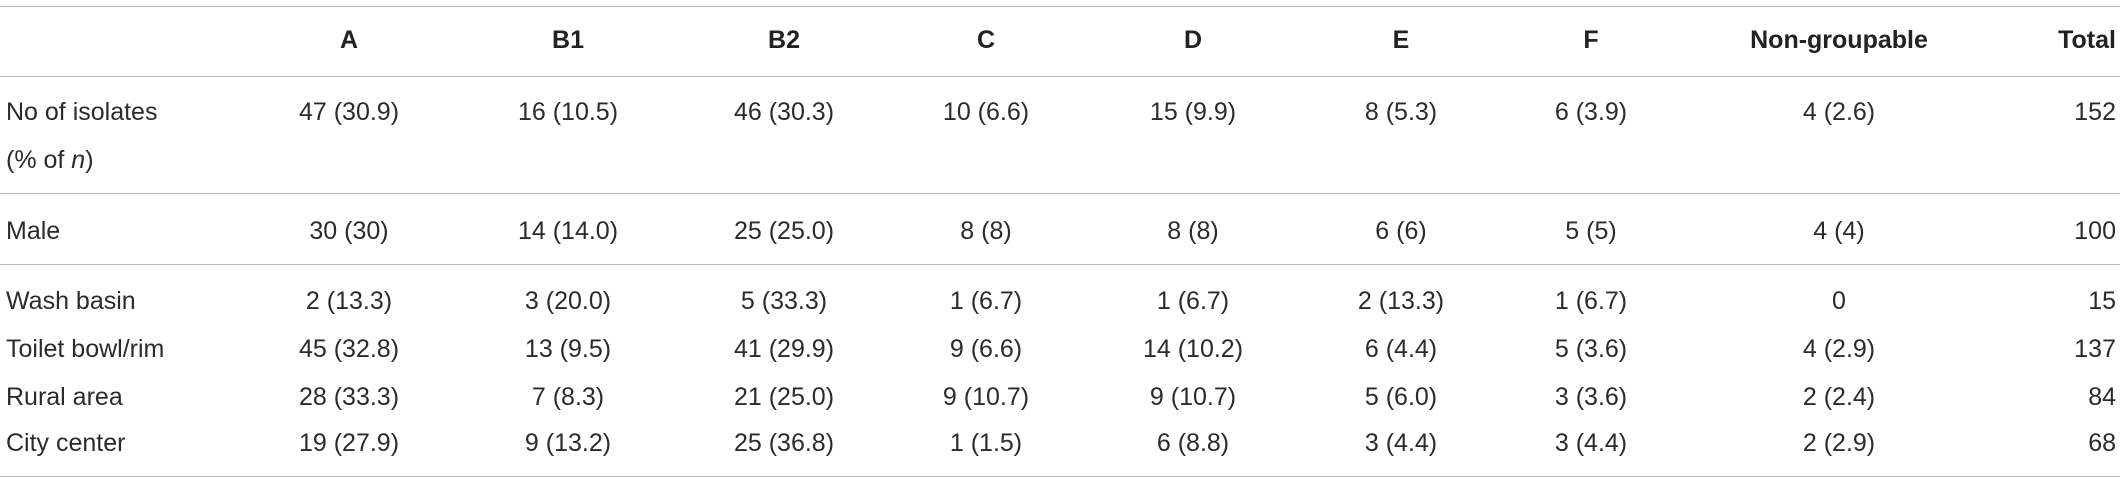 Image resolution: width=2120 pixels, height=486 pixels. What do you see at coordinates (2087, 40) in the screenshot?
I see `column-header: Total` at bounding box center [2087, 40].